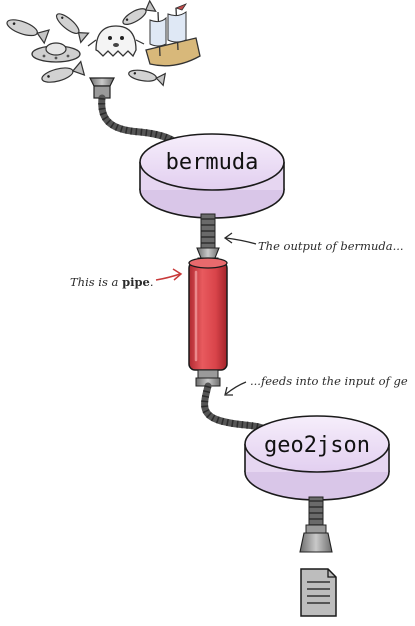 This screenshot has height=626, width=415. Describe the element at coordinates (56, 52) in the screenshot. I see `ufo-icon` at that location.